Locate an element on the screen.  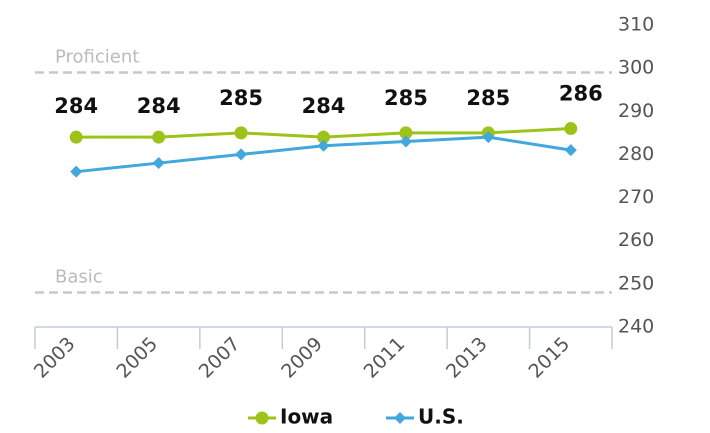
legend-label: Iowa is located at coordinates (306, 417).